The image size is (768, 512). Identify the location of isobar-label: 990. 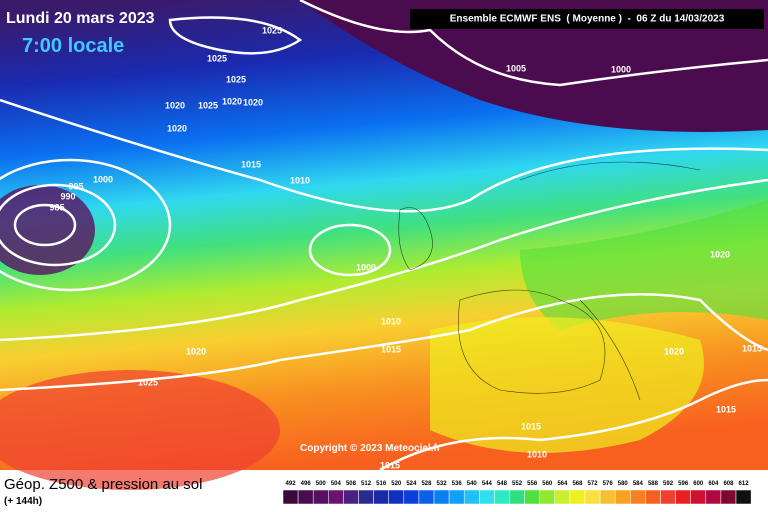
(67, 196).